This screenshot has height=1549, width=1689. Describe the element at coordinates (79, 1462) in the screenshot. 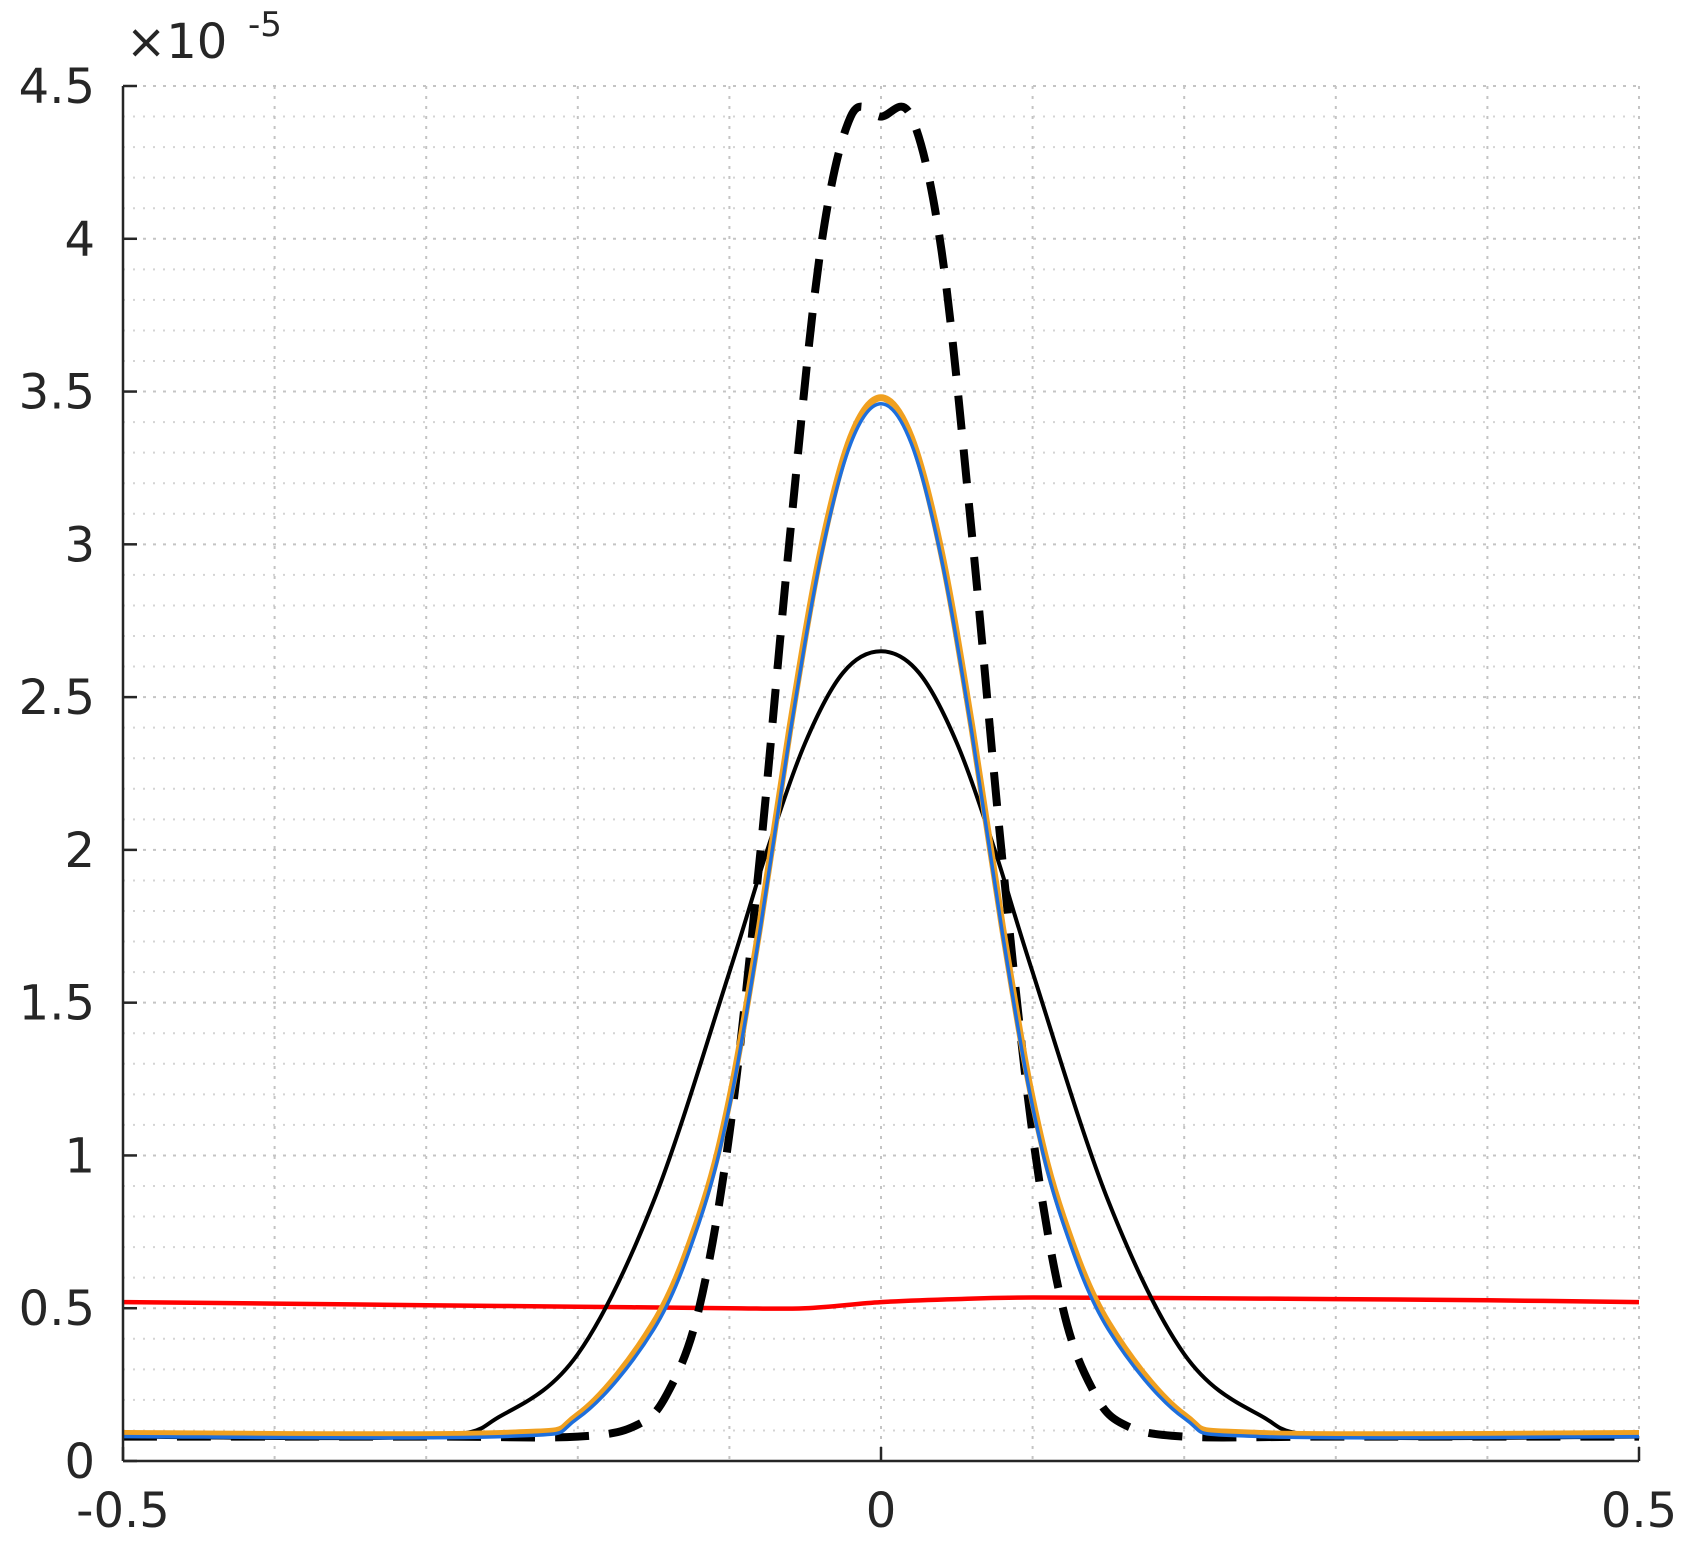

I see `y-tick-label: 0` at that location.